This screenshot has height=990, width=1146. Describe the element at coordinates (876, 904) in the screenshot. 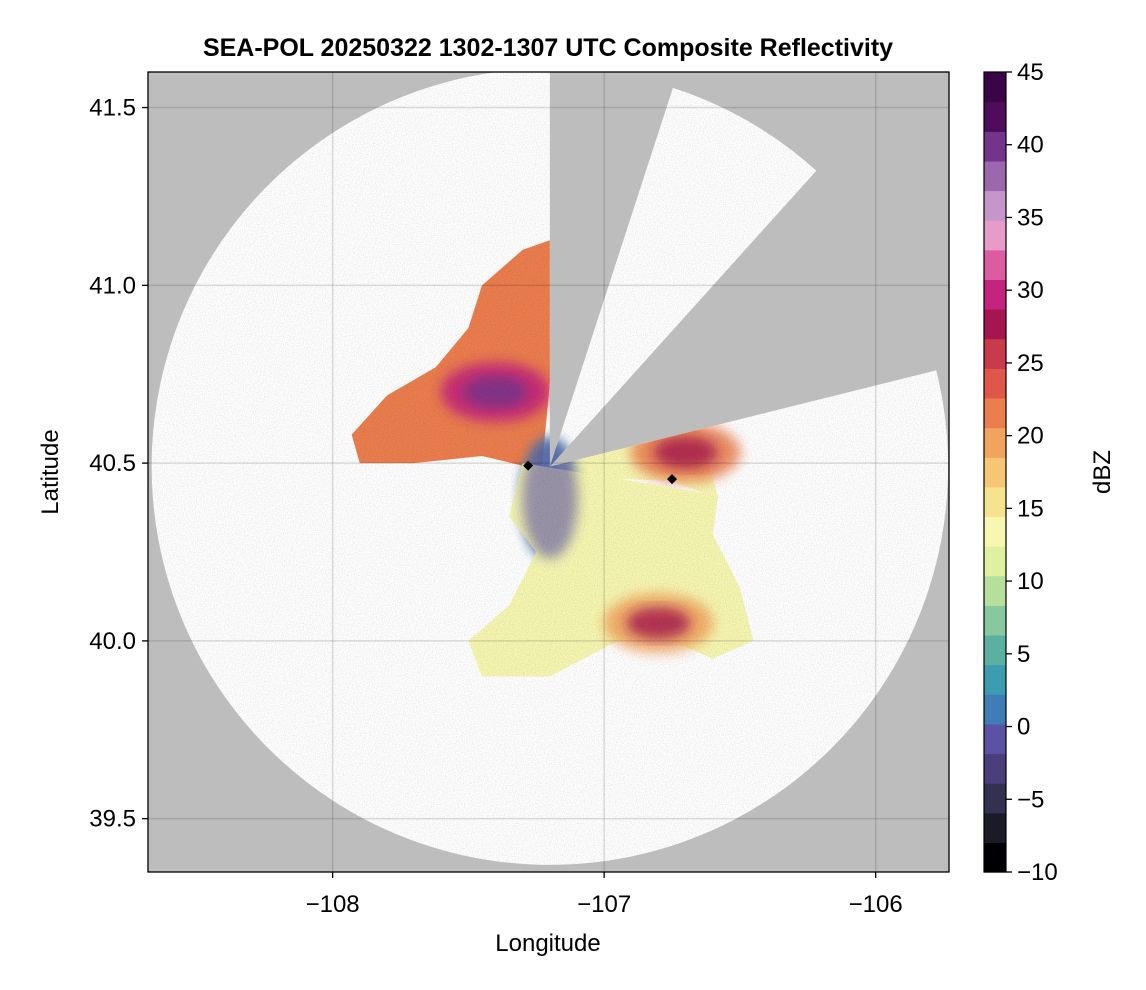

I see `x-tick-label: −106` at that location.